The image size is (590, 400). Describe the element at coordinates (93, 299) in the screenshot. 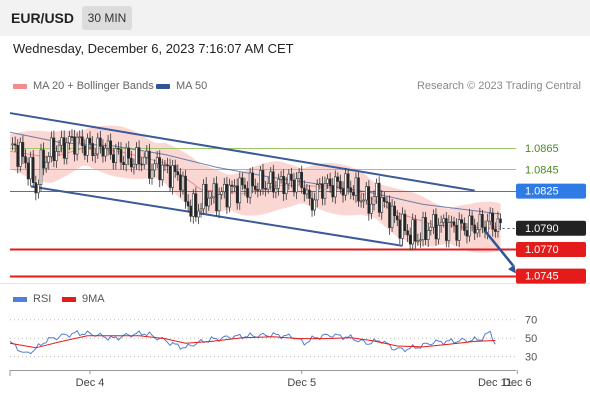

I see `rsi-ma-label: 9MA` at that location.